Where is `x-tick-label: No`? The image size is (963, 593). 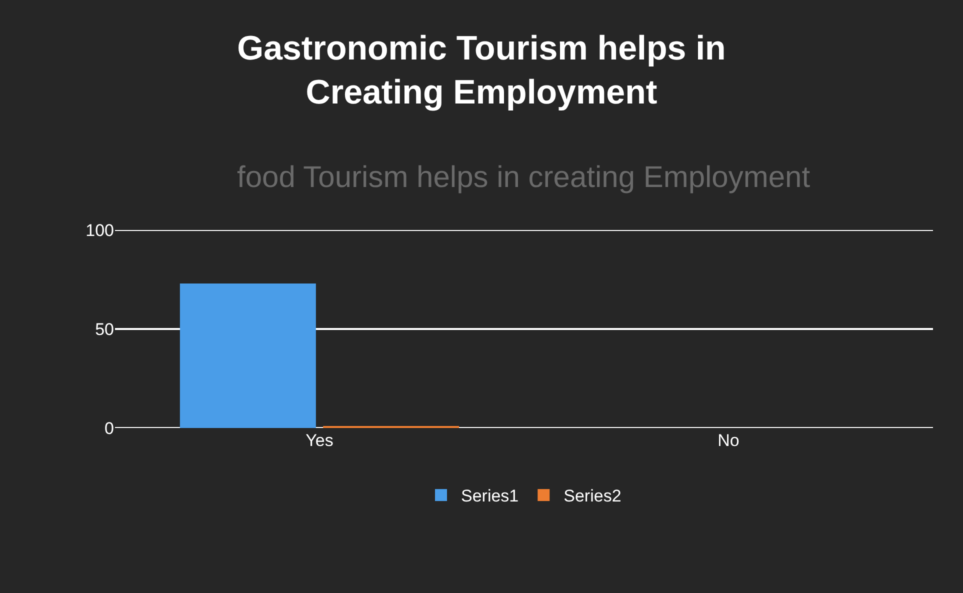 x-tick-label: No is located at coordinates (729, 440).